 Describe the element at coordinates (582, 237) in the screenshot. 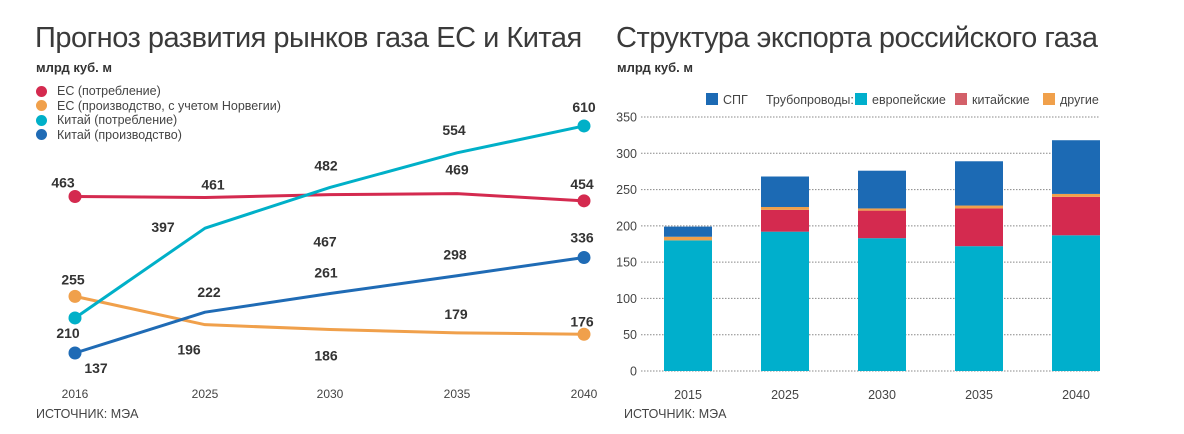

I see `data-label: 336` at that location.